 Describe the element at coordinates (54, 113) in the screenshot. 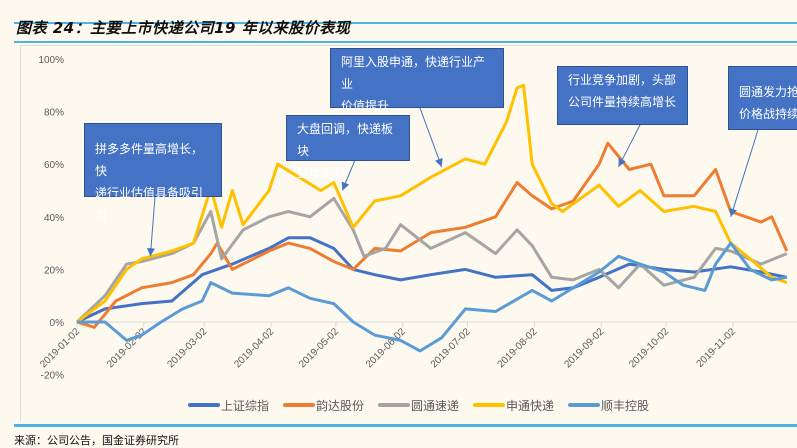

I see `y-tick-label: 80%` at that location.